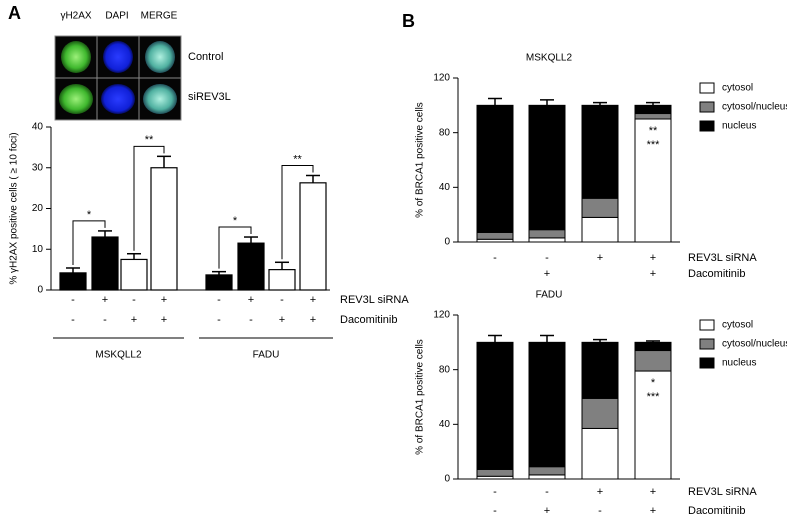  What do you see at coordinates (159, 16) in the screenshot?
I see `image-column-label: MERGE` at bounding box center [159, 16].